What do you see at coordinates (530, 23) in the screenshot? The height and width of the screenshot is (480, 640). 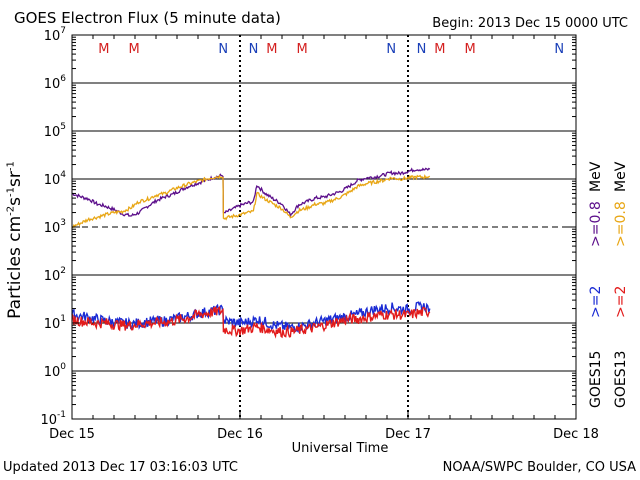 I see `begin-time-label: Begin: 2013 Dec 15 0000 UTC` at bounding box center [530, 23].